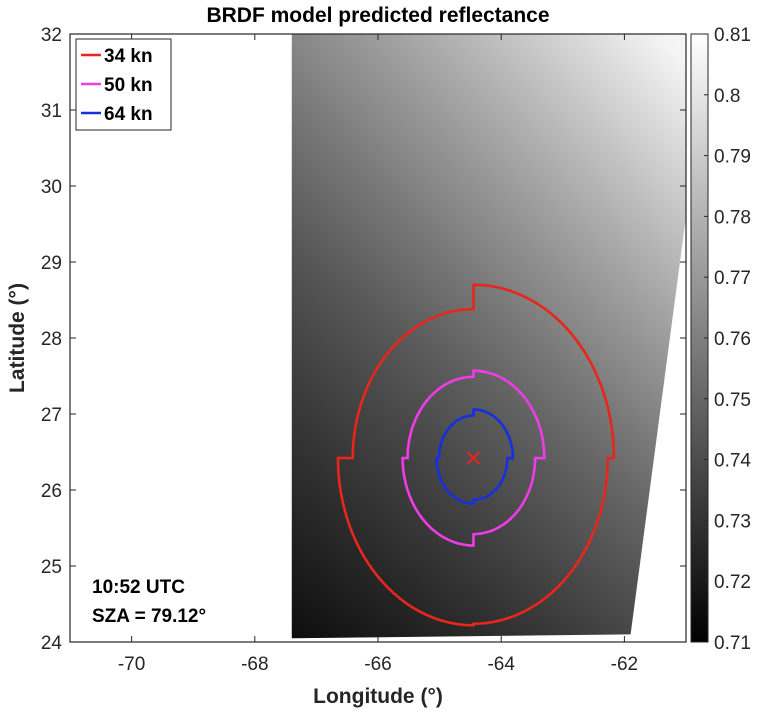  I want to click on wind-radius-64kn, so click(475, 457).